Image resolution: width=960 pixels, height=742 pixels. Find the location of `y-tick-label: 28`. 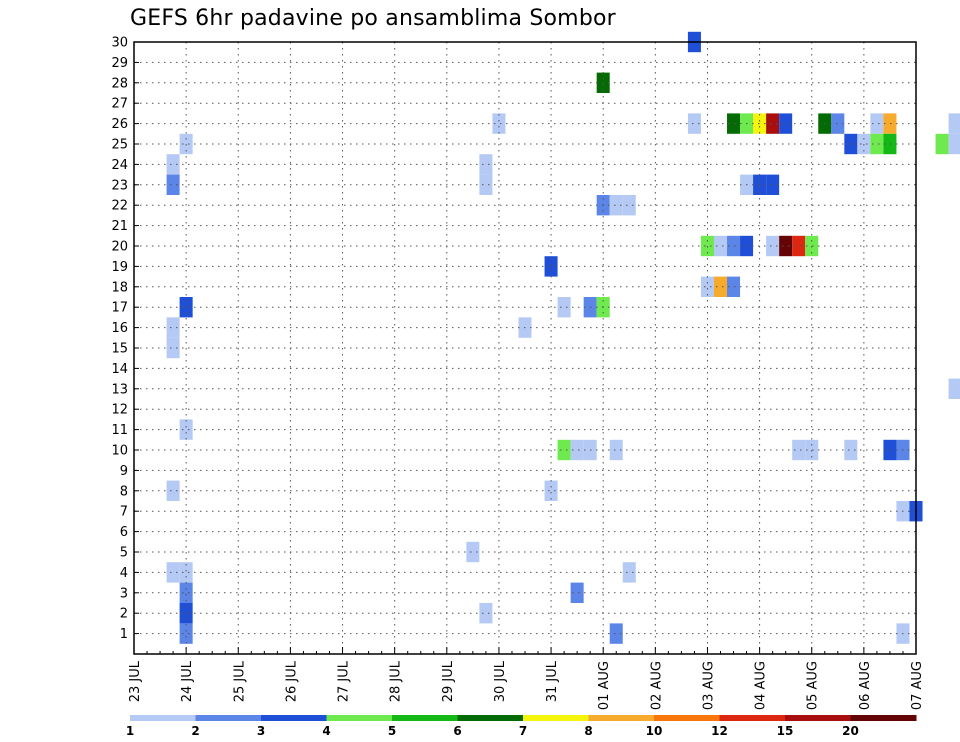

y-tick-label: 28 is located at coordinates (119, 83).